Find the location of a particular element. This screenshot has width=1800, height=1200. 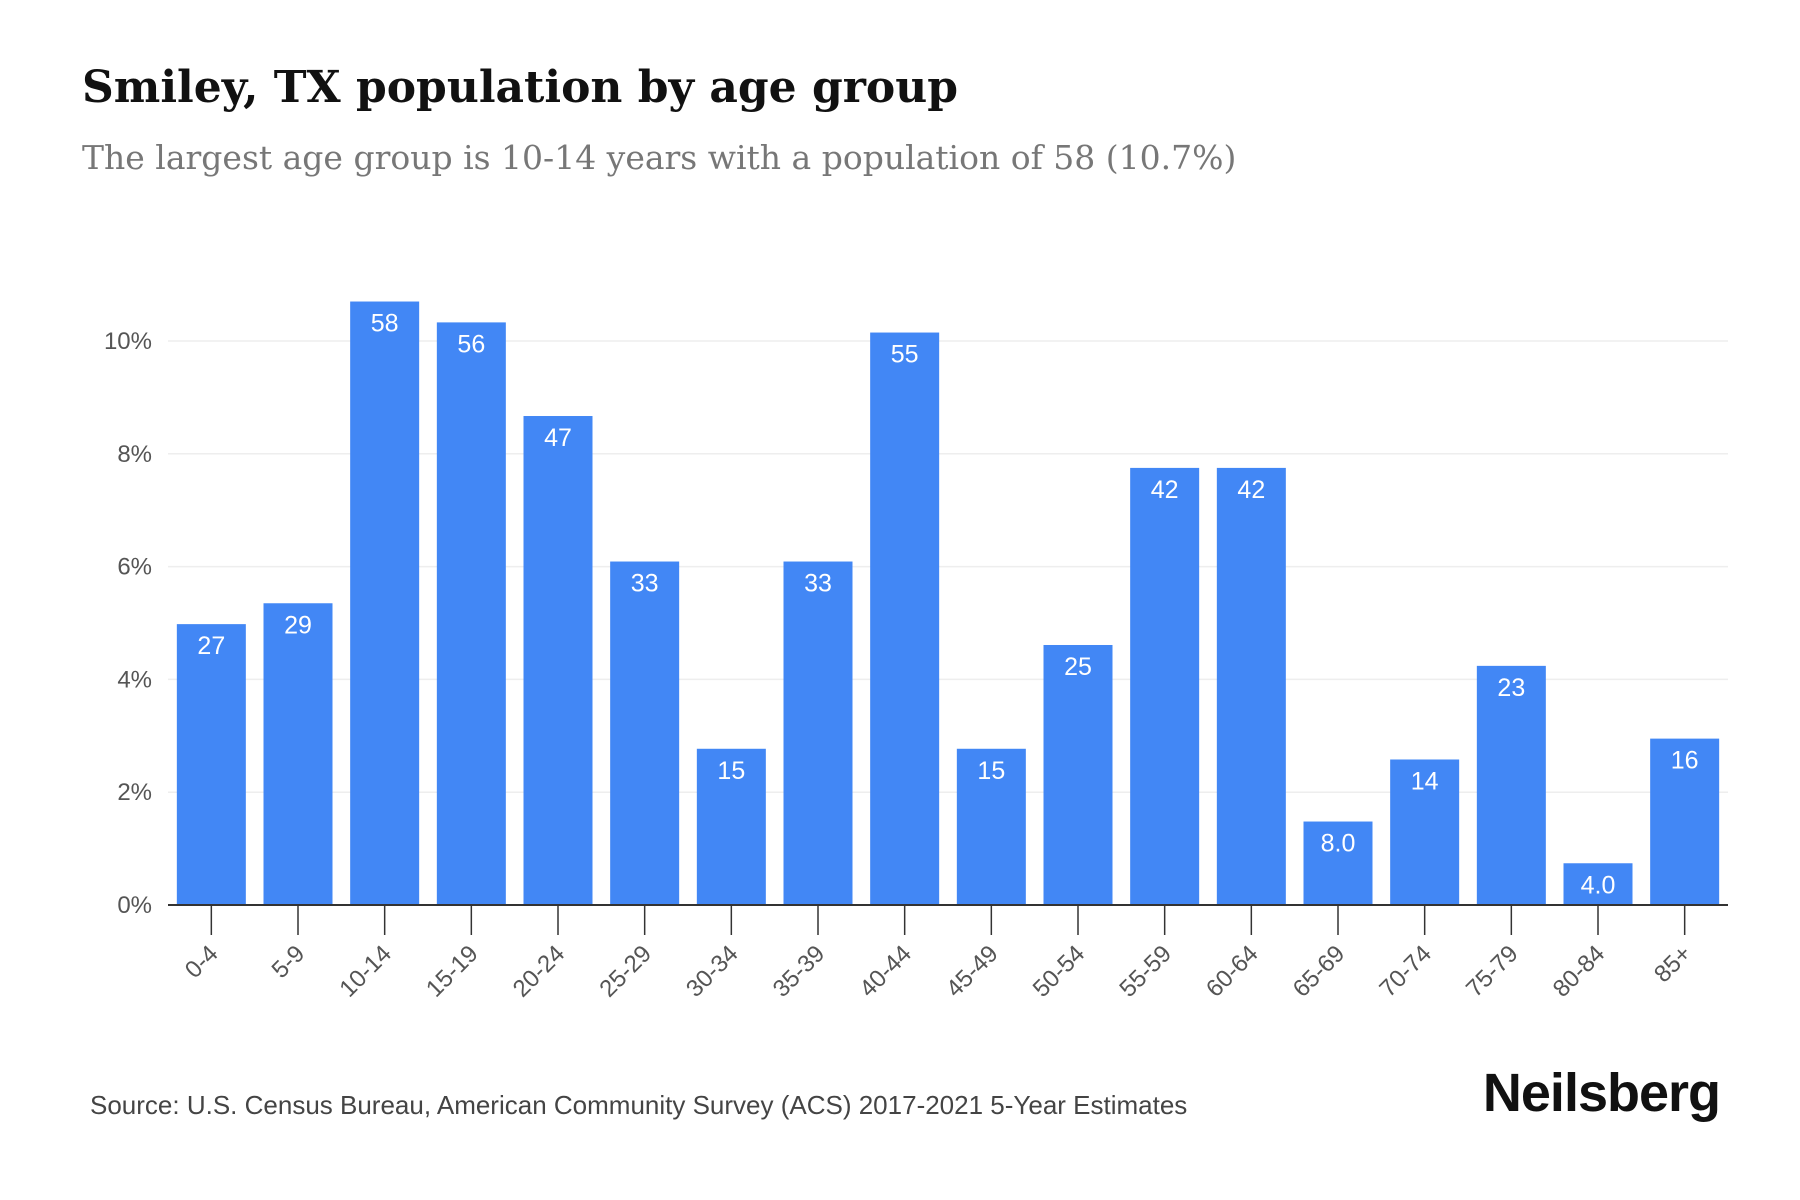

x-tick-label: 45-49 is located at coordinates (972, 971).